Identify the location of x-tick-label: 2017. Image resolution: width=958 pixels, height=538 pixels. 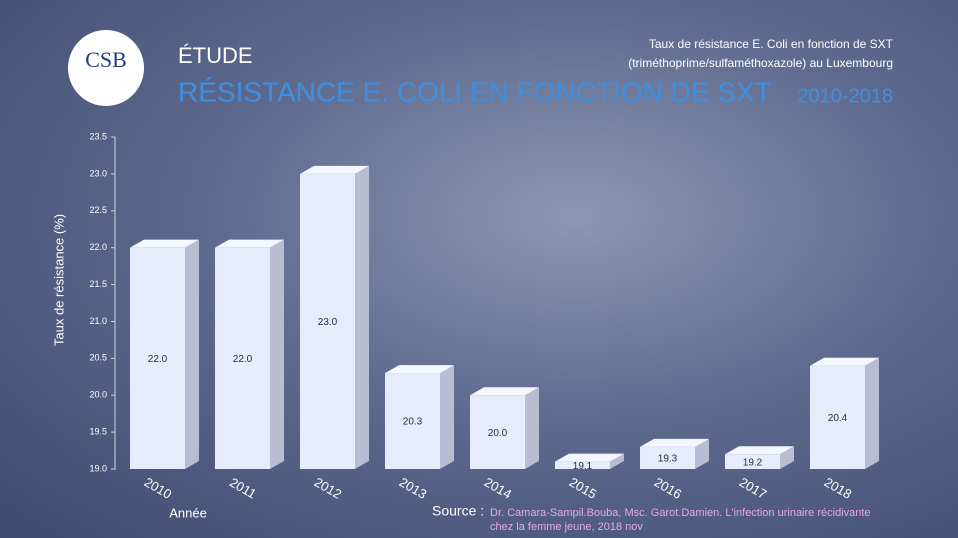
(753, 487).